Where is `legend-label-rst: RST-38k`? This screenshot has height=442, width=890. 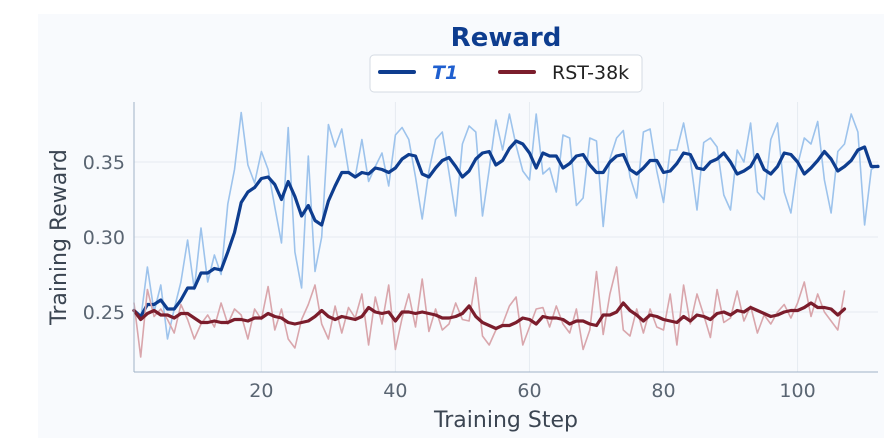
legend-label-rst: RST-38k is located at coordinates (590, 73).